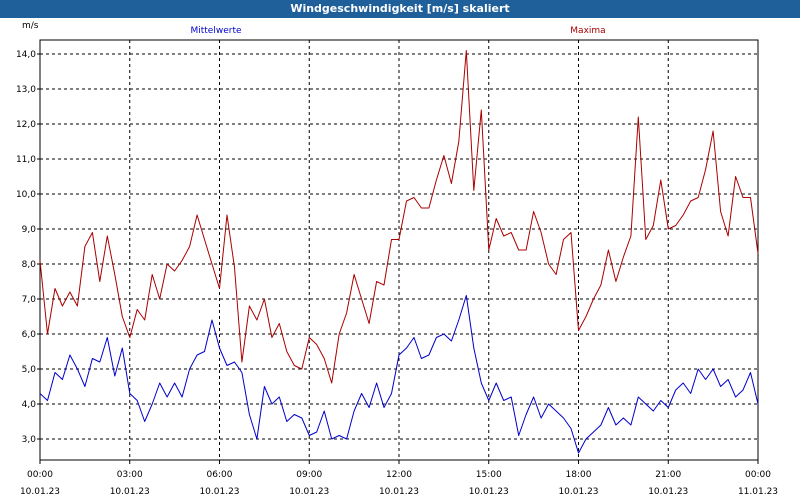 Image resolution: width=800 pixels, height=500 pixels. What do you see at coordinates (668, 475) in the screenshot?
I see `x-tick-time-label: 21:00` at bounding box center [668, 475].